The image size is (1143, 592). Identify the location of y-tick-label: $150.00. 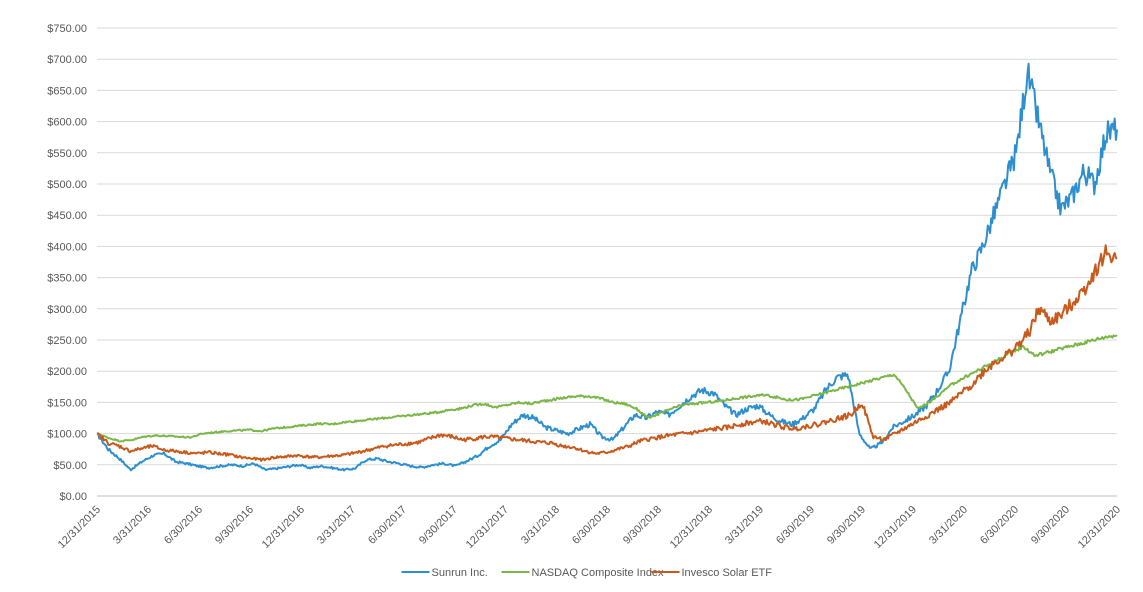
(67, 403).